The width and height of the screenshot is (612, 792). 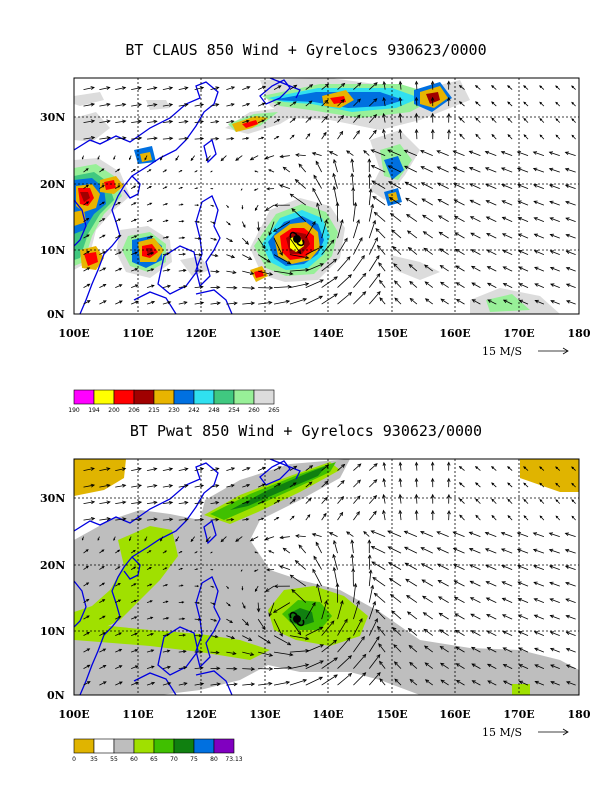 I want to click on top-colorbar-label: 206, so click(x=134, y=410).